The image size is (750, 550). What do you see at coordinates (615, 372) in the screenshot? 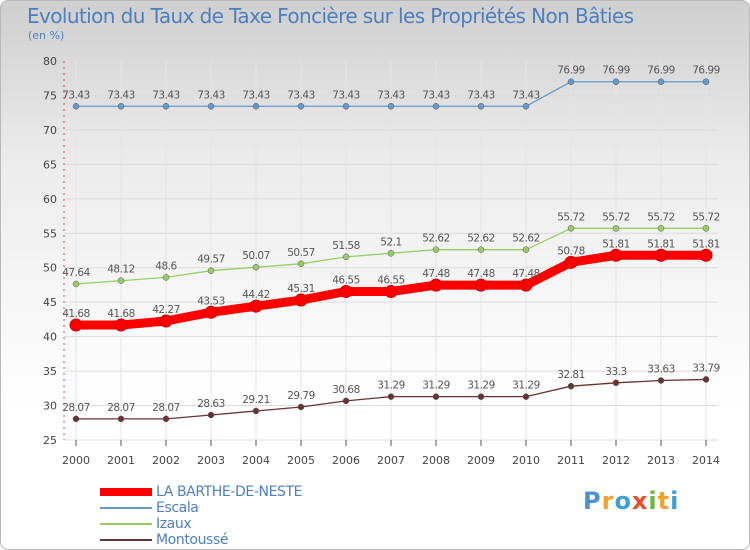
I see `data-label: 33.3` at bounding box center [615, 372].